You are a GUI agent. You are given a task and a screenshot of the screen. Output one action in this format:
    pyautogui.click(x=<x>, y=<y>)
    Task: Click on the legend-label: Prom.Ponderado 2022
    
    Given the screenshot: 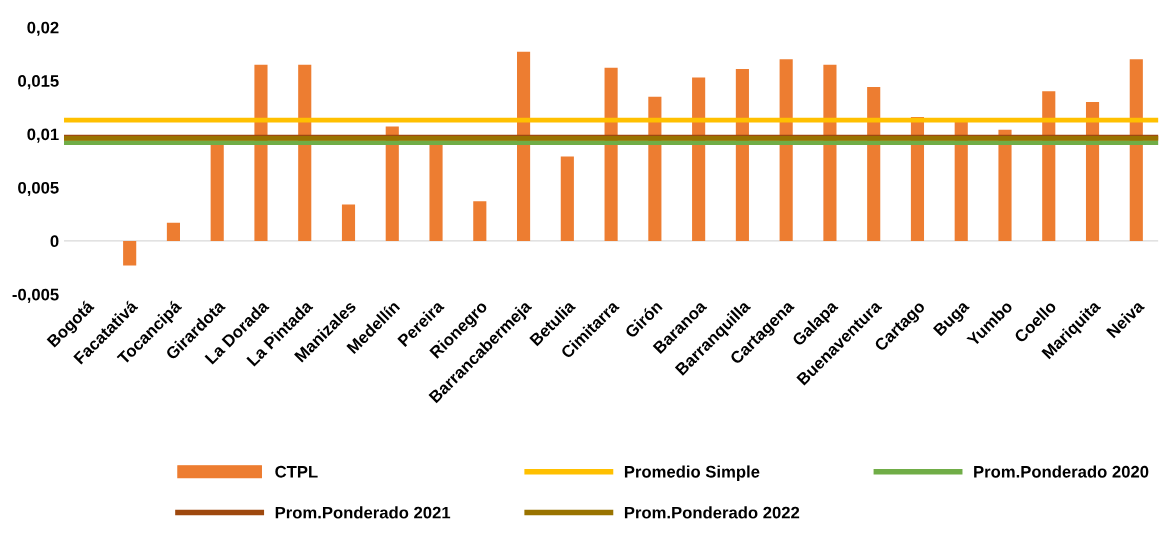 What is the action you would take?
    pyautogui.click(x=712, y=512)
    